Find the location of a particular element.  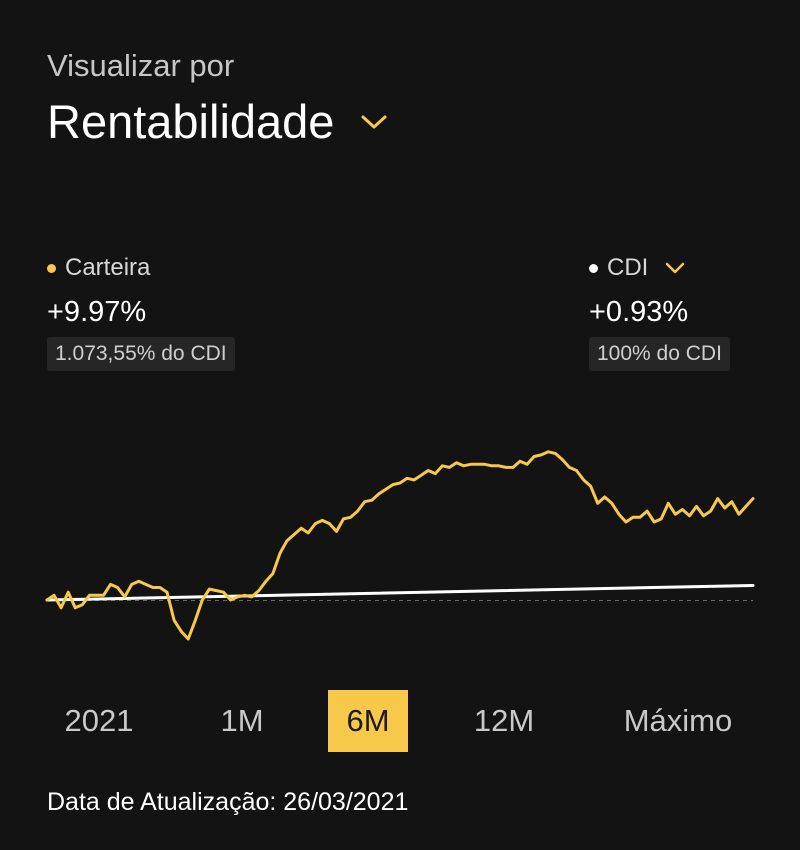

period-maximo: Máximo is located at coordinates (678, 720).